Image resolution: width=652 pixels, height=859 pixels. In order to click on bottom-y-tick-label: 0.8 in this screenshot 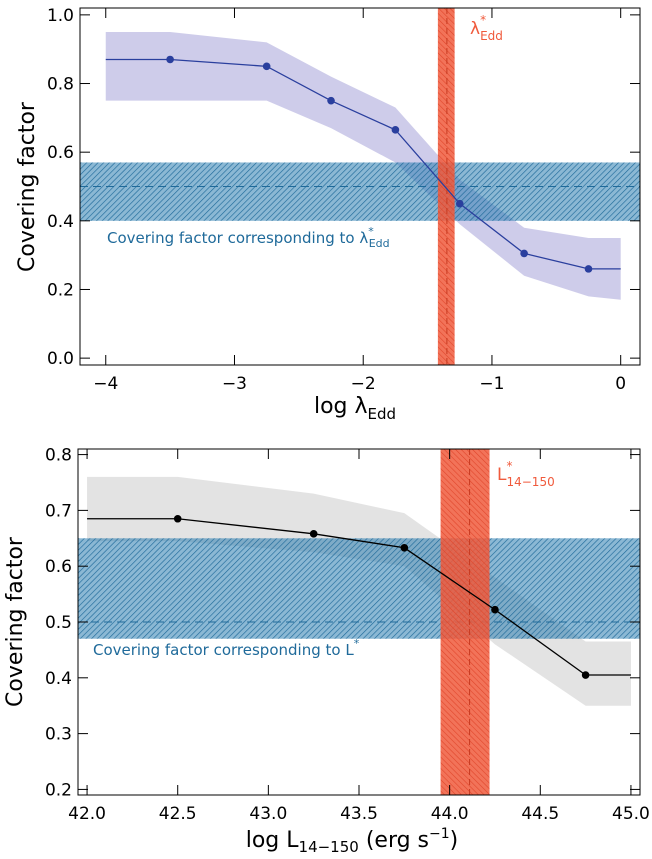, I will do `click(58, 456)`.